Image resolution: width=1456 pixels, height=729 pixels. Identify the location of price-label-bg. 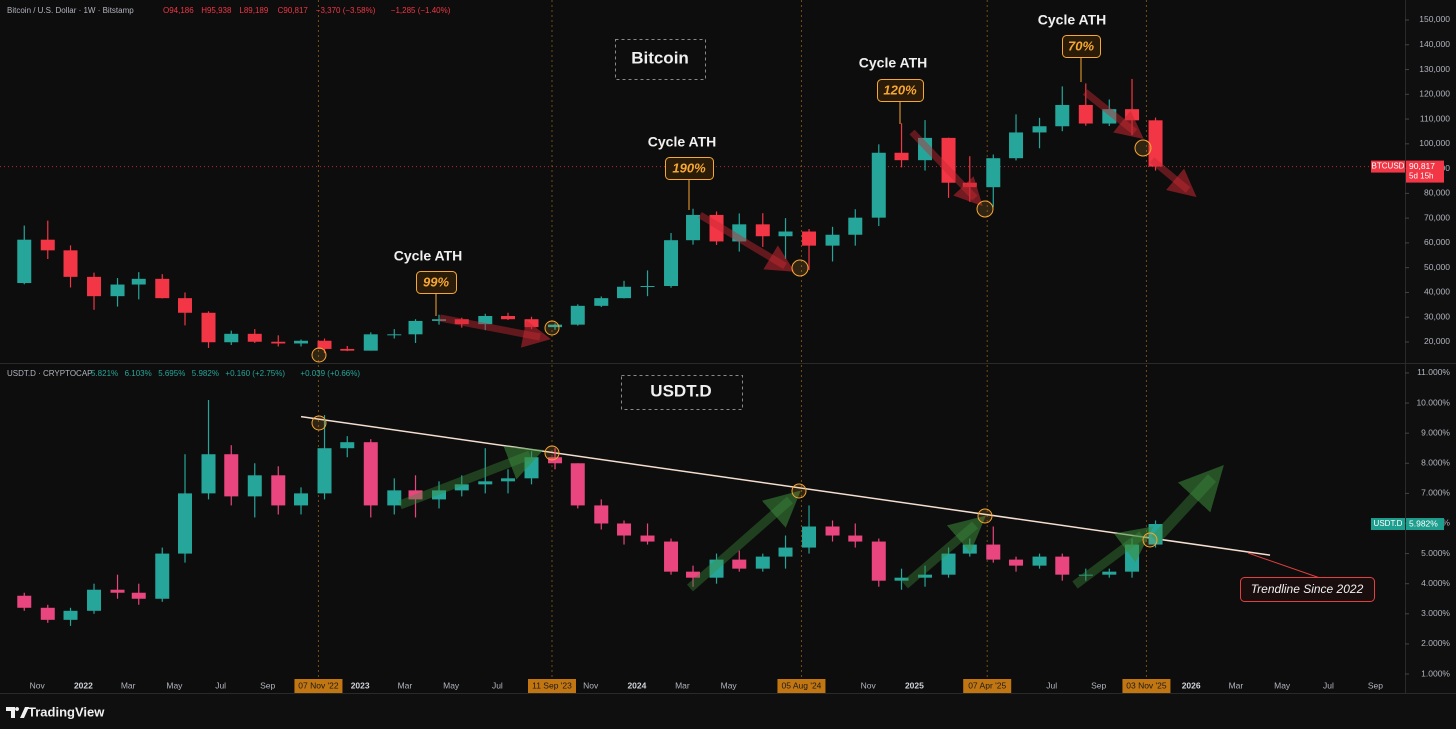
(1425, 524).